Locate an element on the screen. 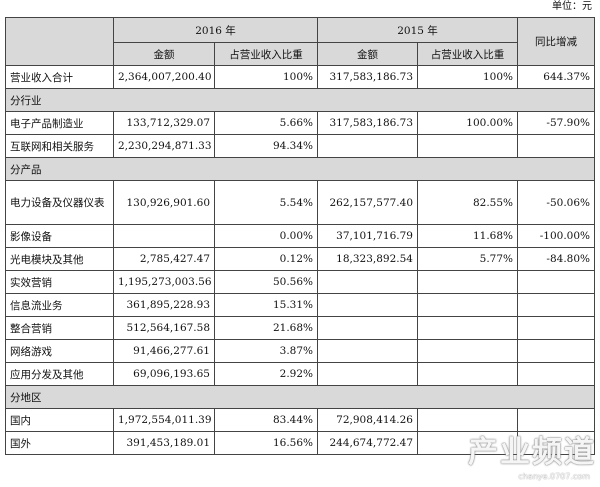 This screenshot has width=600, height=487. row-label: 营业收入合计 is located at coordinates (59, 77).